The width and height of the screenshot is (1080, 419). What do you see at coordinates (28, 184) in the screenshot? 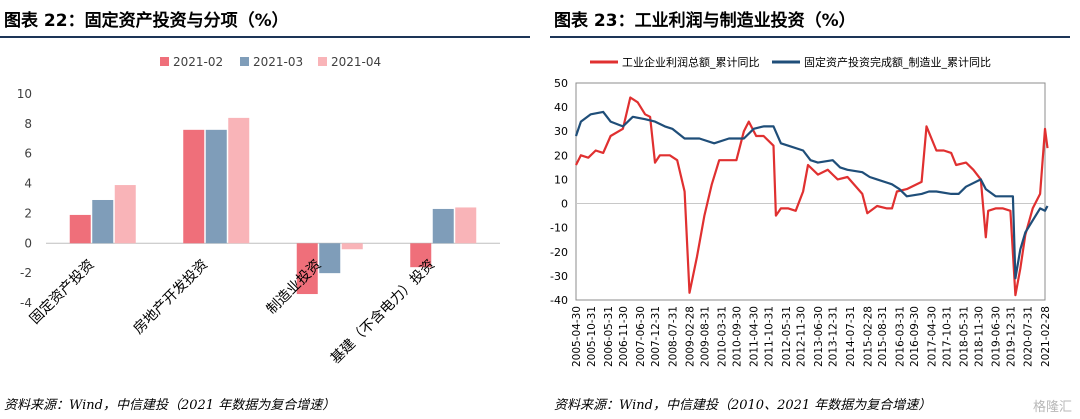
I see `y-tick-label: 4` at bounding box center [28, 184].